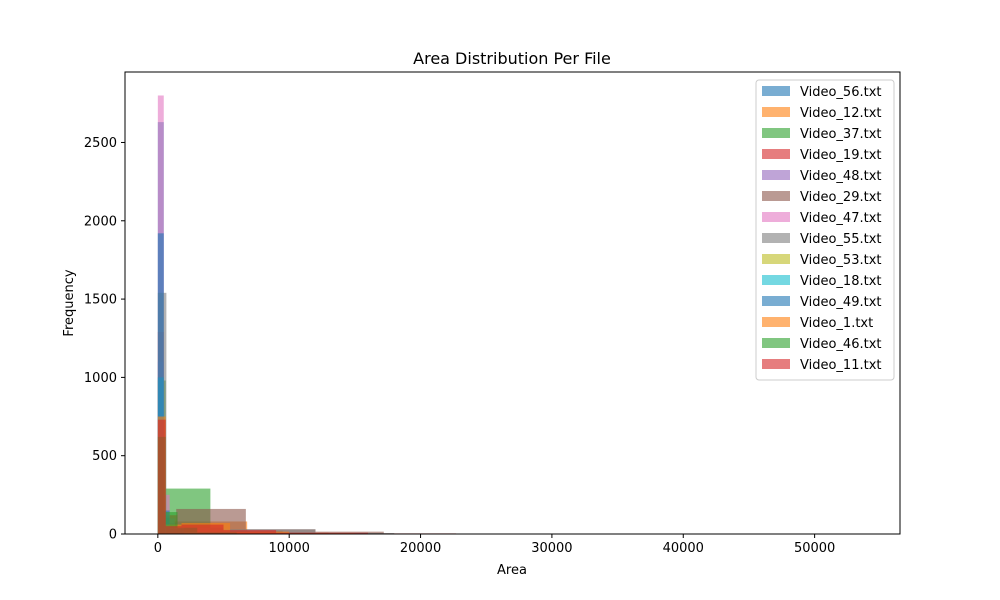  Describe the element at coordinates (100, 378) in the screenshot. I see `y-tick-label: 1000` at that location.